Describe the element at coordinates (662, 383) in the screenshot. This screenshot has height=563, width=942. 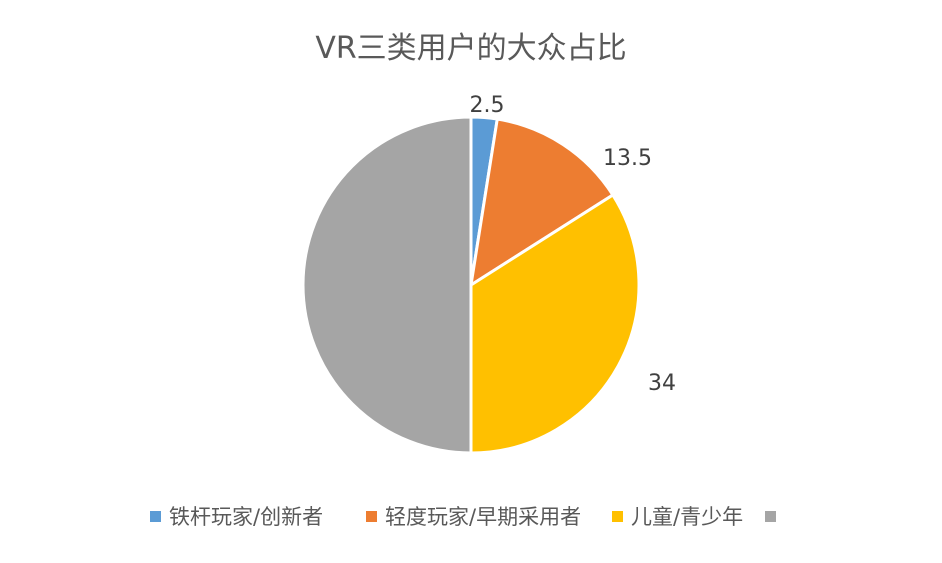
I see `data-label: 34` at that location.